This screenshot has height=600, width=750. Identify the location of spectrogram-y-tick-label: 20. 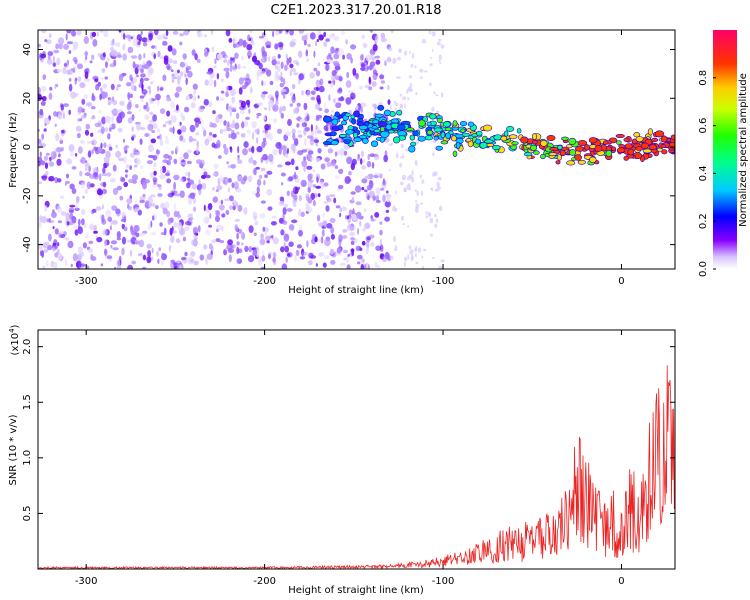
(27, 98).